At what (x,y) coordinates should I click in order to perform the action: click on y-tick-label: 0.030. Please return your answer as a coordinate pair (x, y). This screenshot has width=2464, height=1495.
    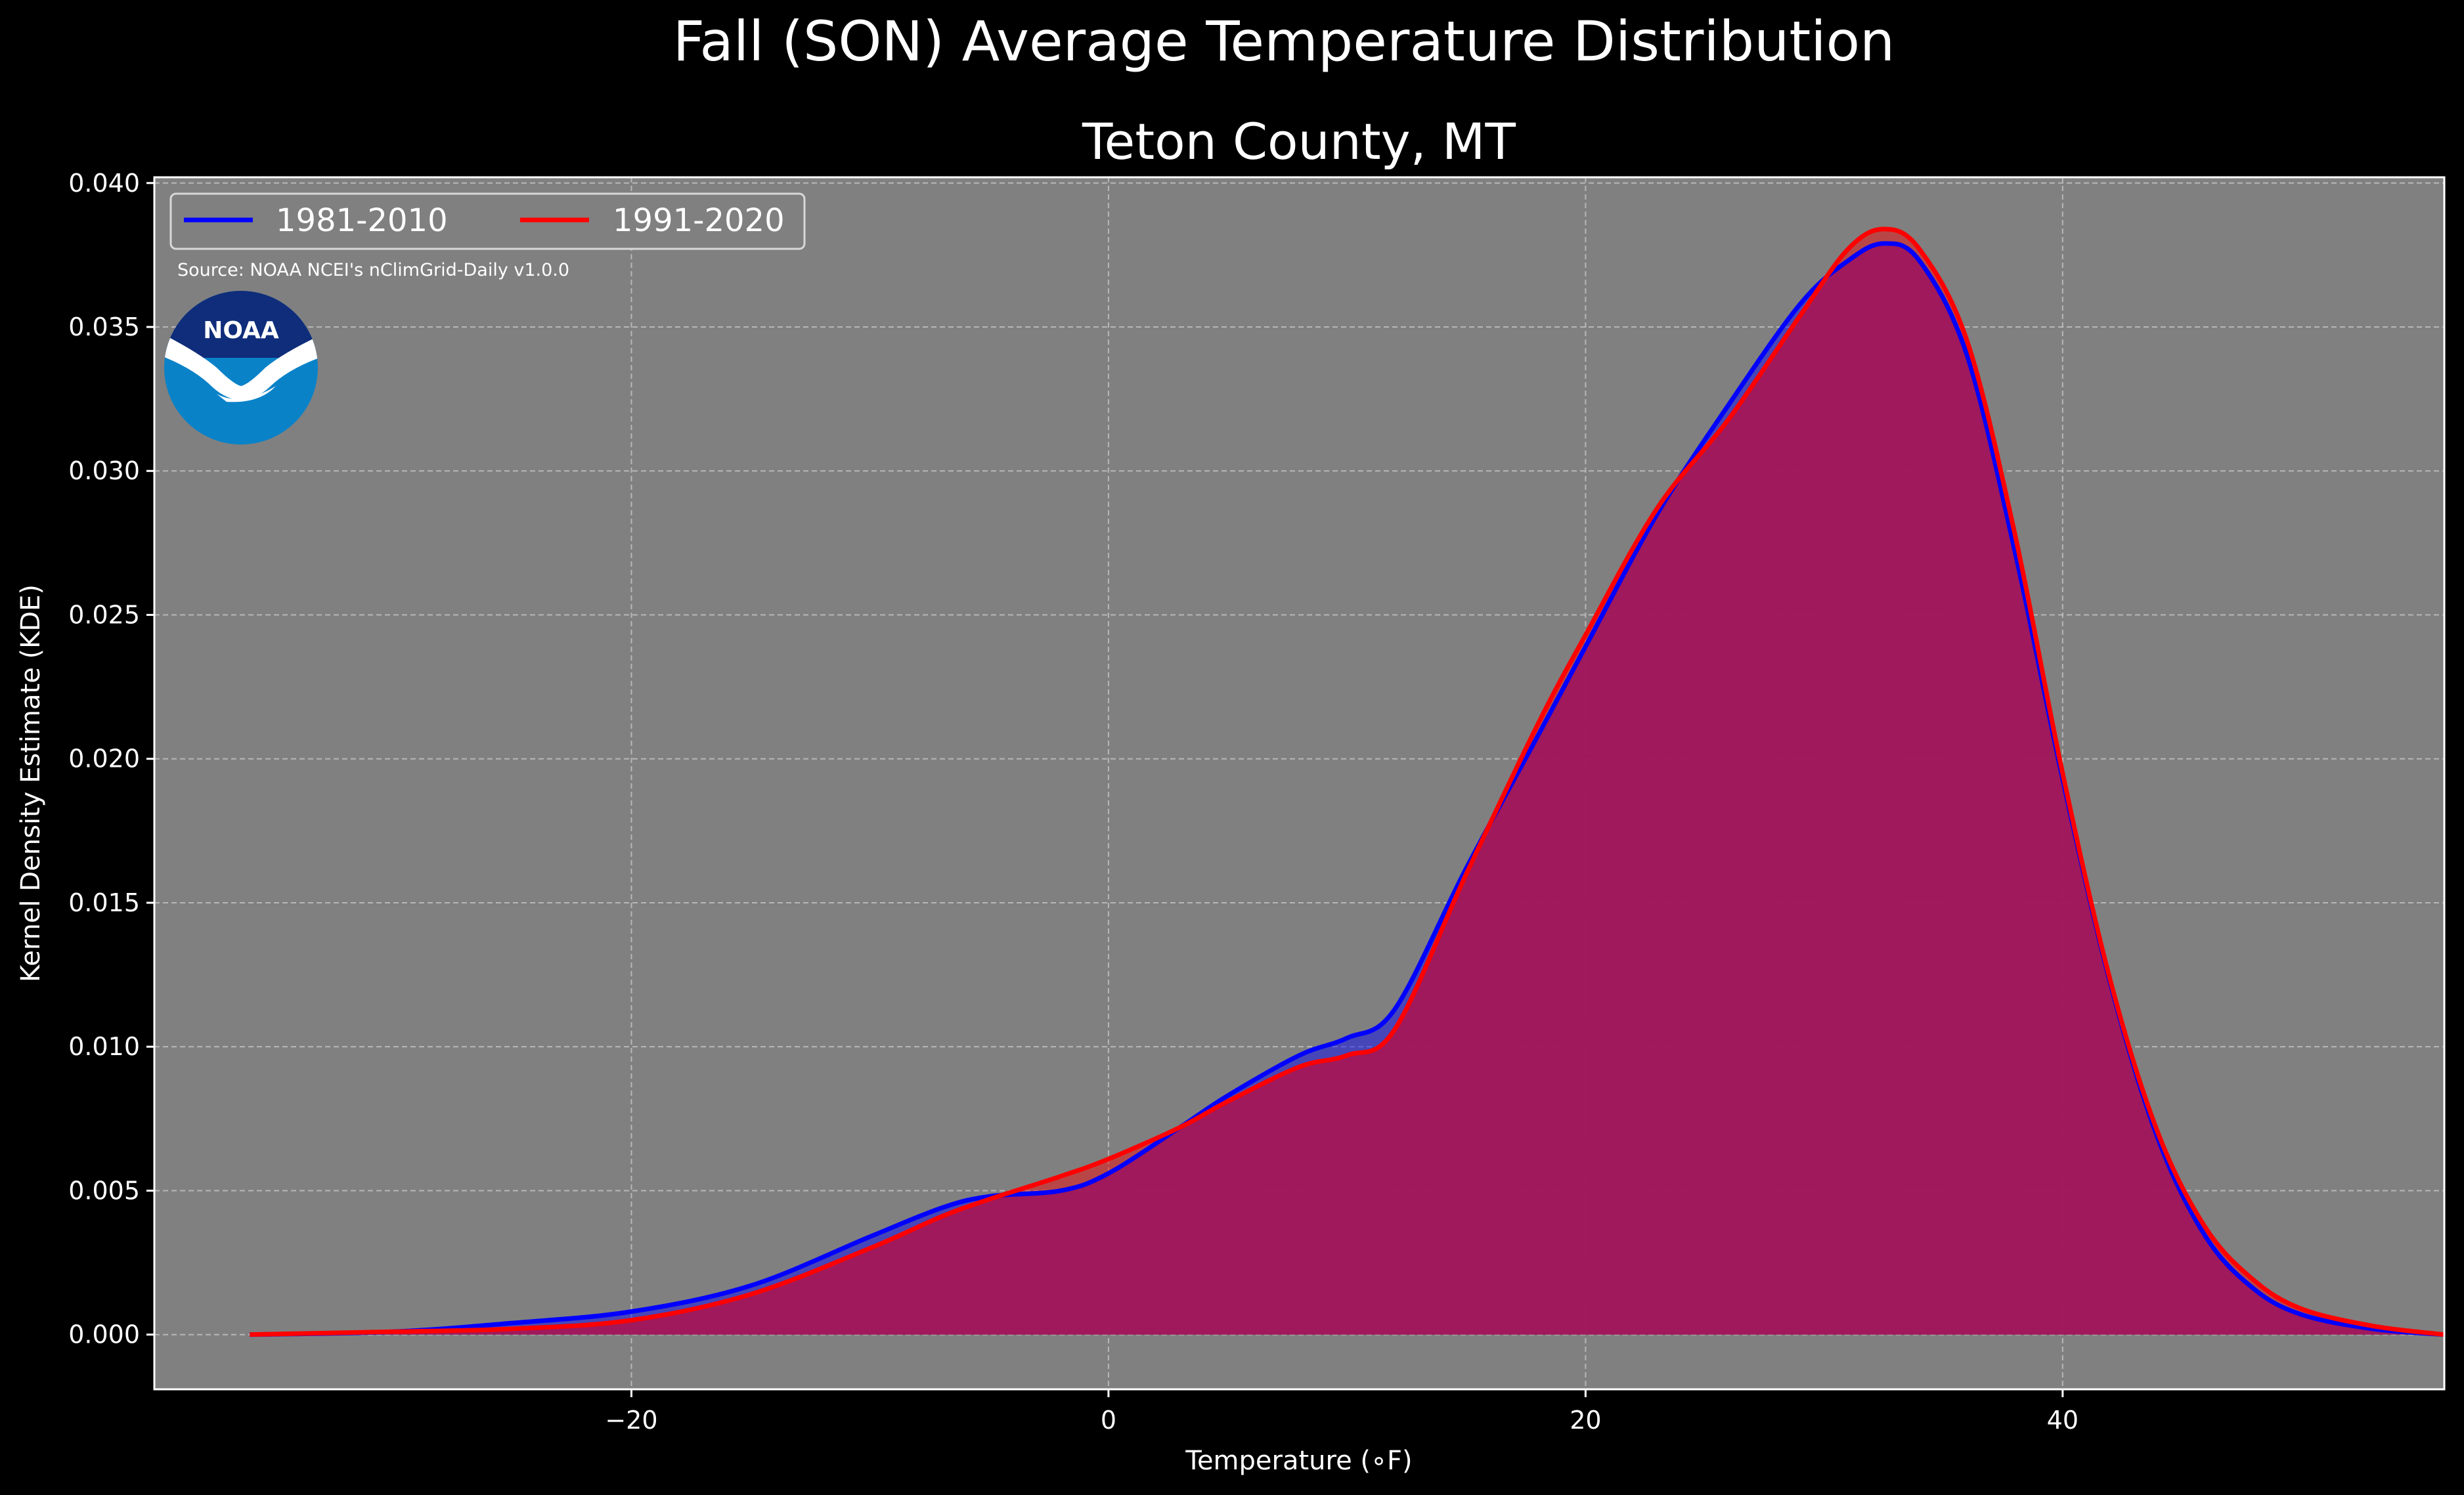
    Looking at the image, I should click on (104, 470).